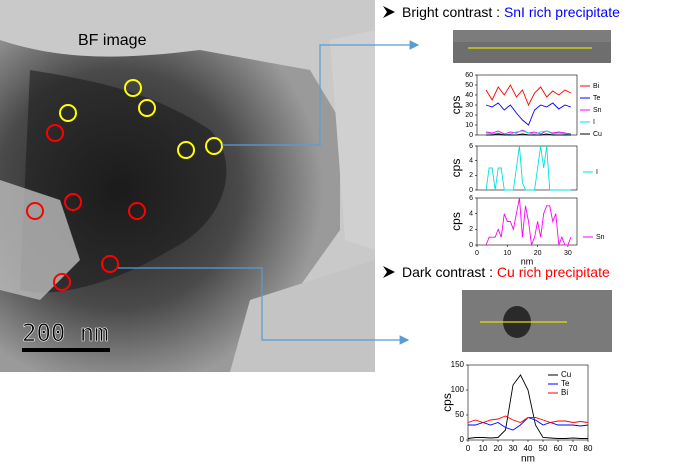  What do you see at coordinates (469, 125) in the screenshot?
I see `y-tick-label: 10` at bounding box center [469, 125].